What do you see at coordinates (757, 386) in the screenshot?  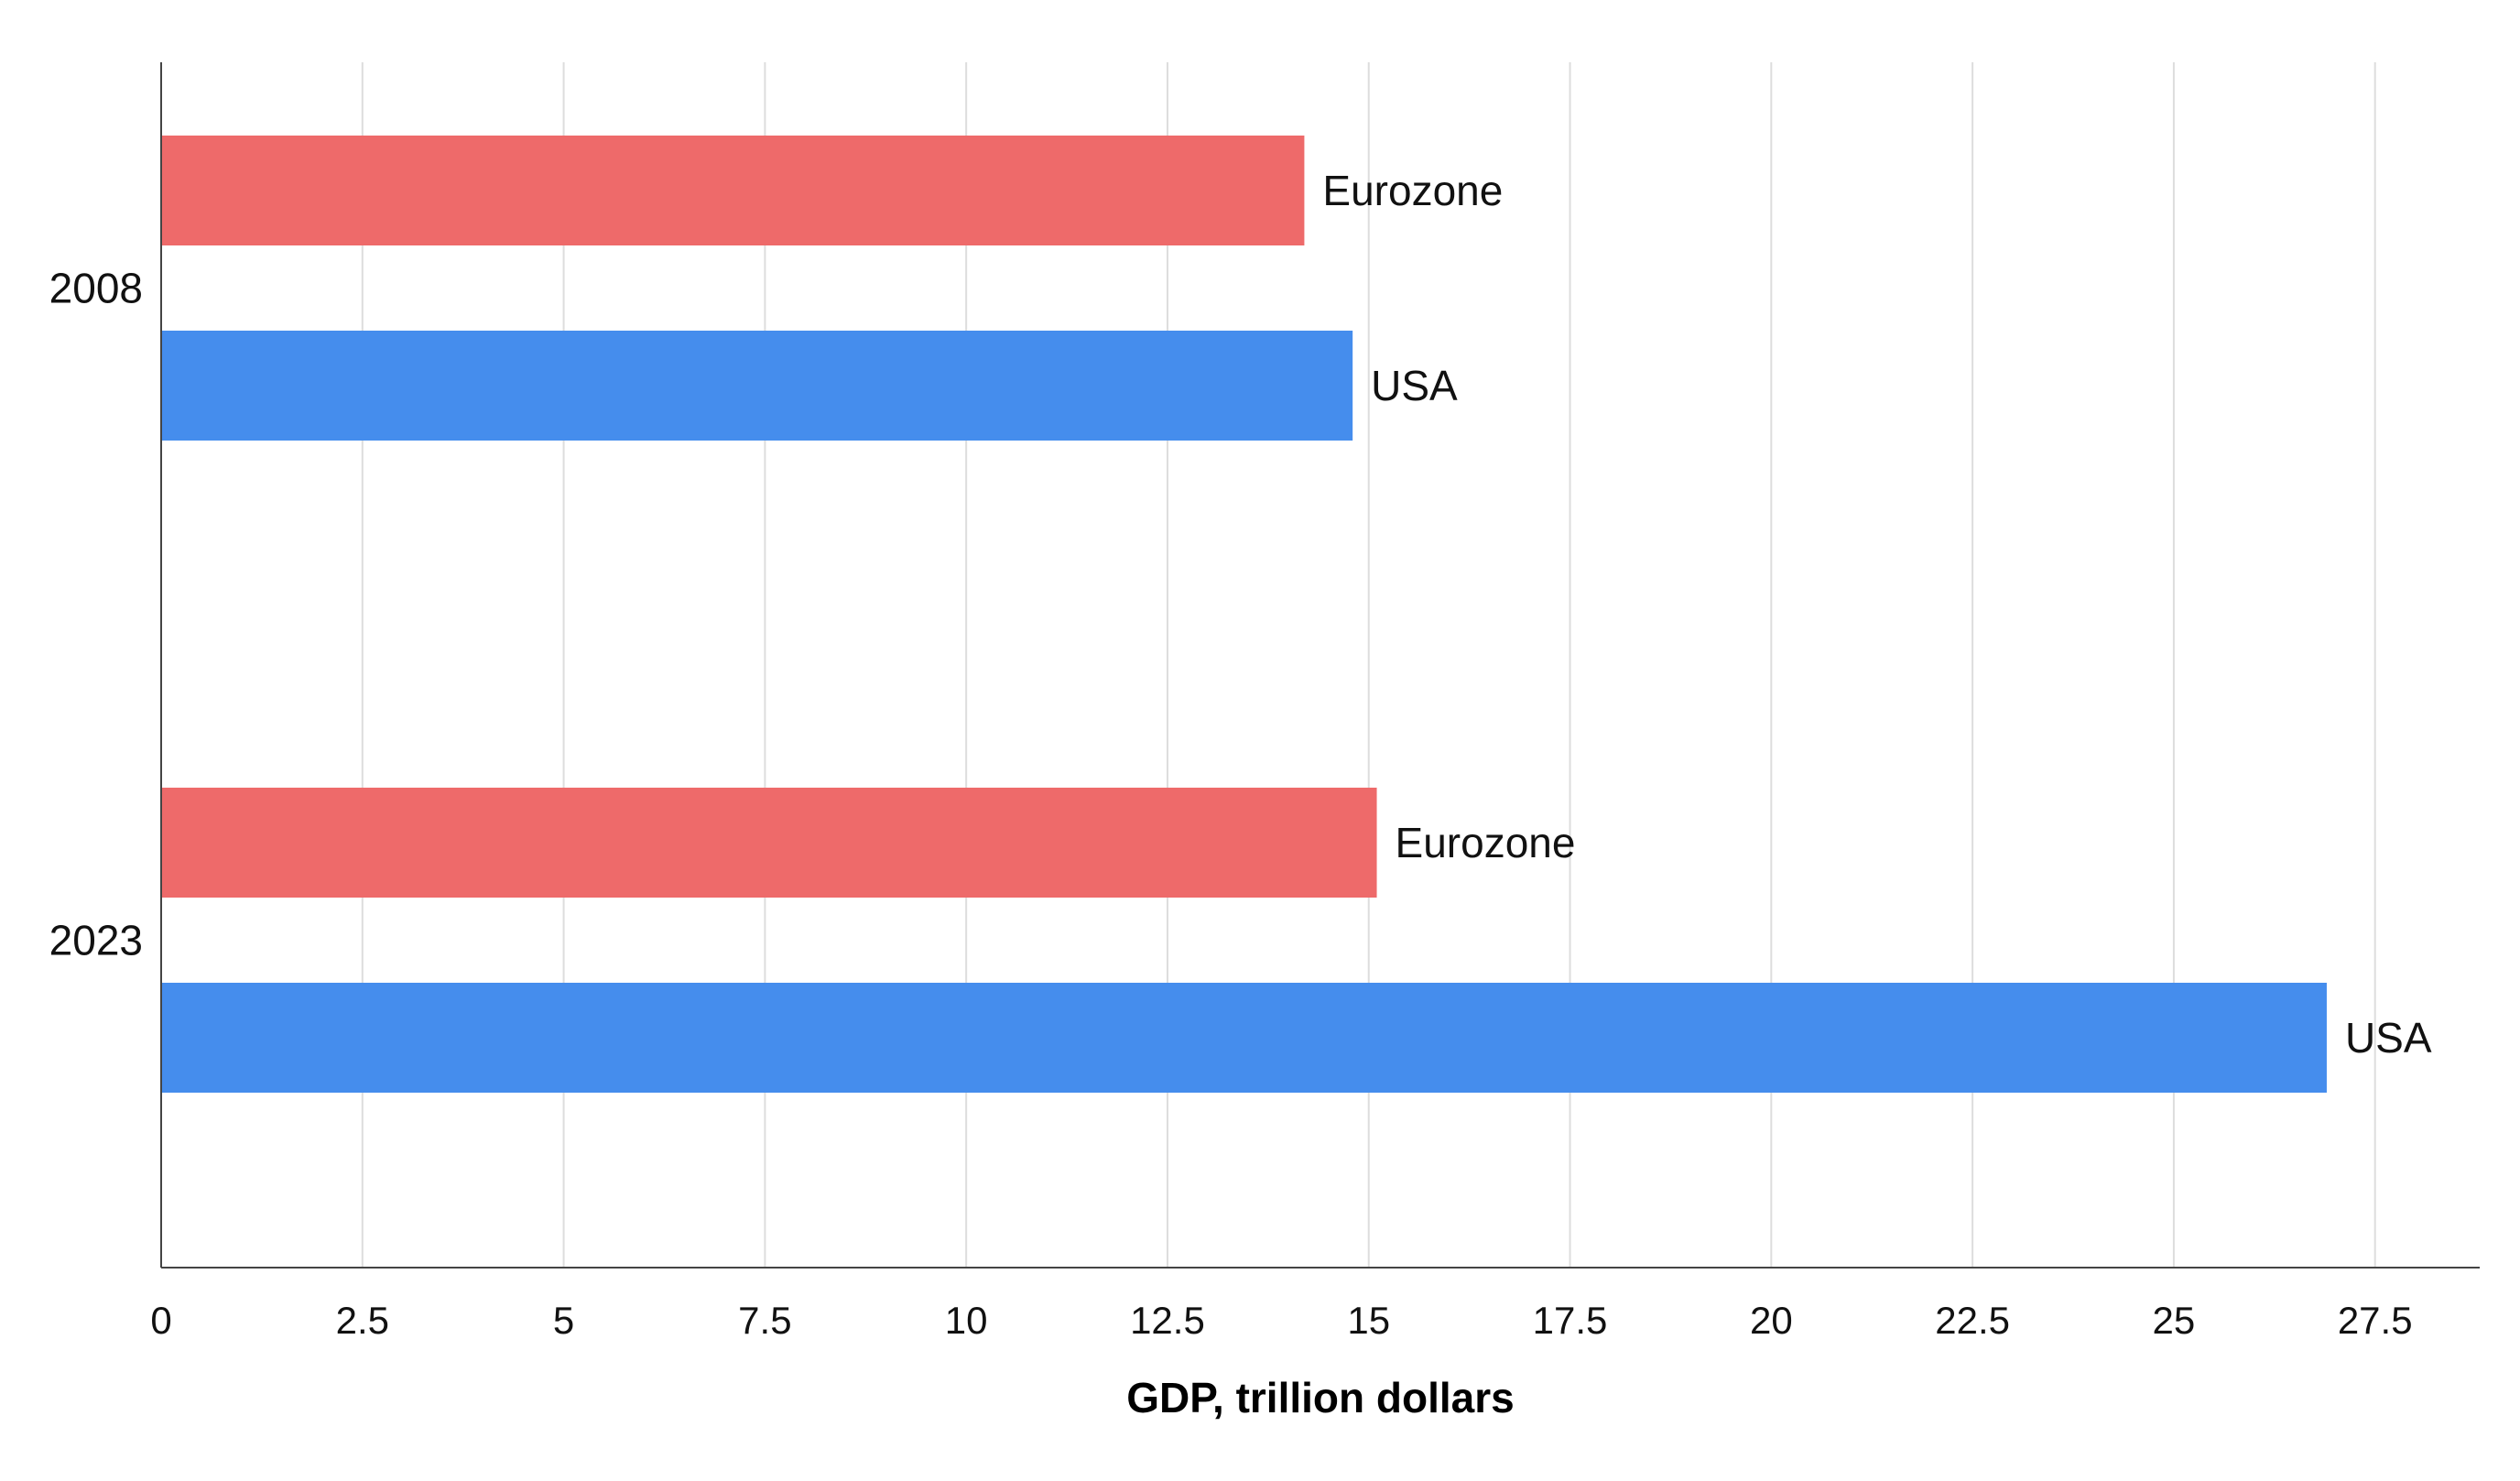 I see `bar-usa-2008` at bounding box center [757, 386].